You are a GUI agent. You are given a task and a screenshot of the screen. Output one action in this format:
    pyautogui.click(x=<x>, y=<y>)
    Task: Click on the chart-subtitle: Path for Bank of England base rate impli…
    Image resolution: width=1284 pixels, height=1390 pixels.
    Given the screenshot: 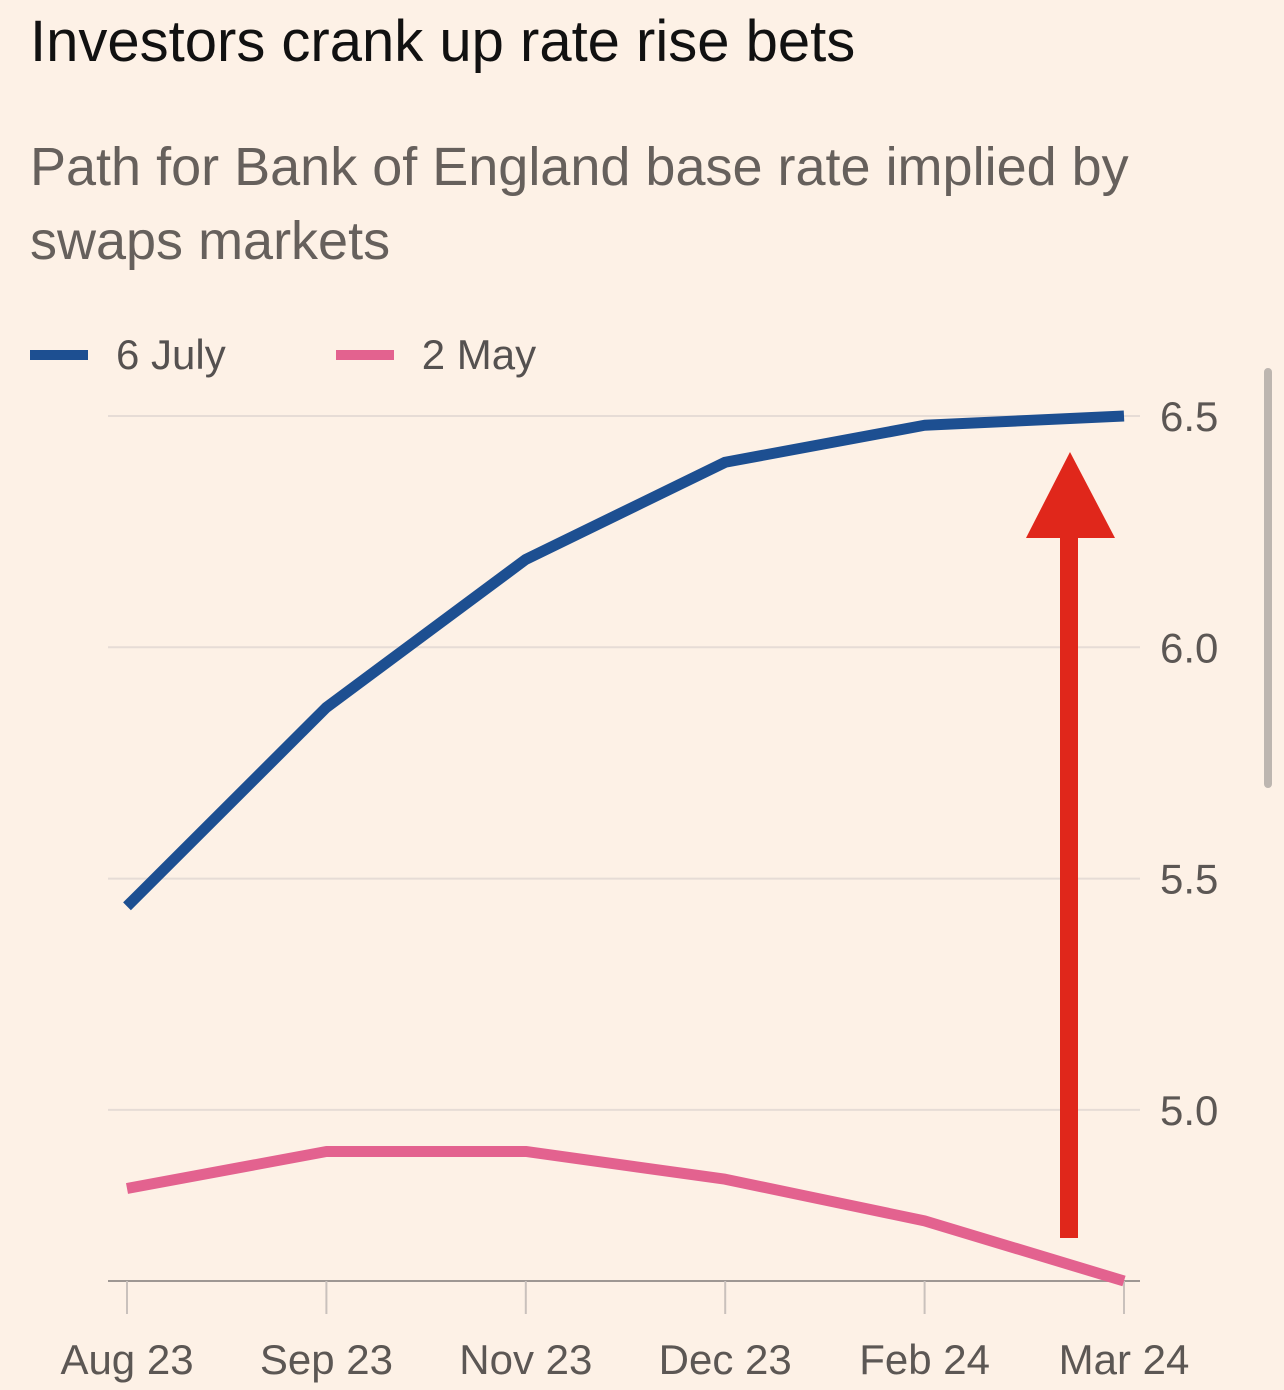 What is the action you would take?
    pyautogui.click(x=579, y=204)
    